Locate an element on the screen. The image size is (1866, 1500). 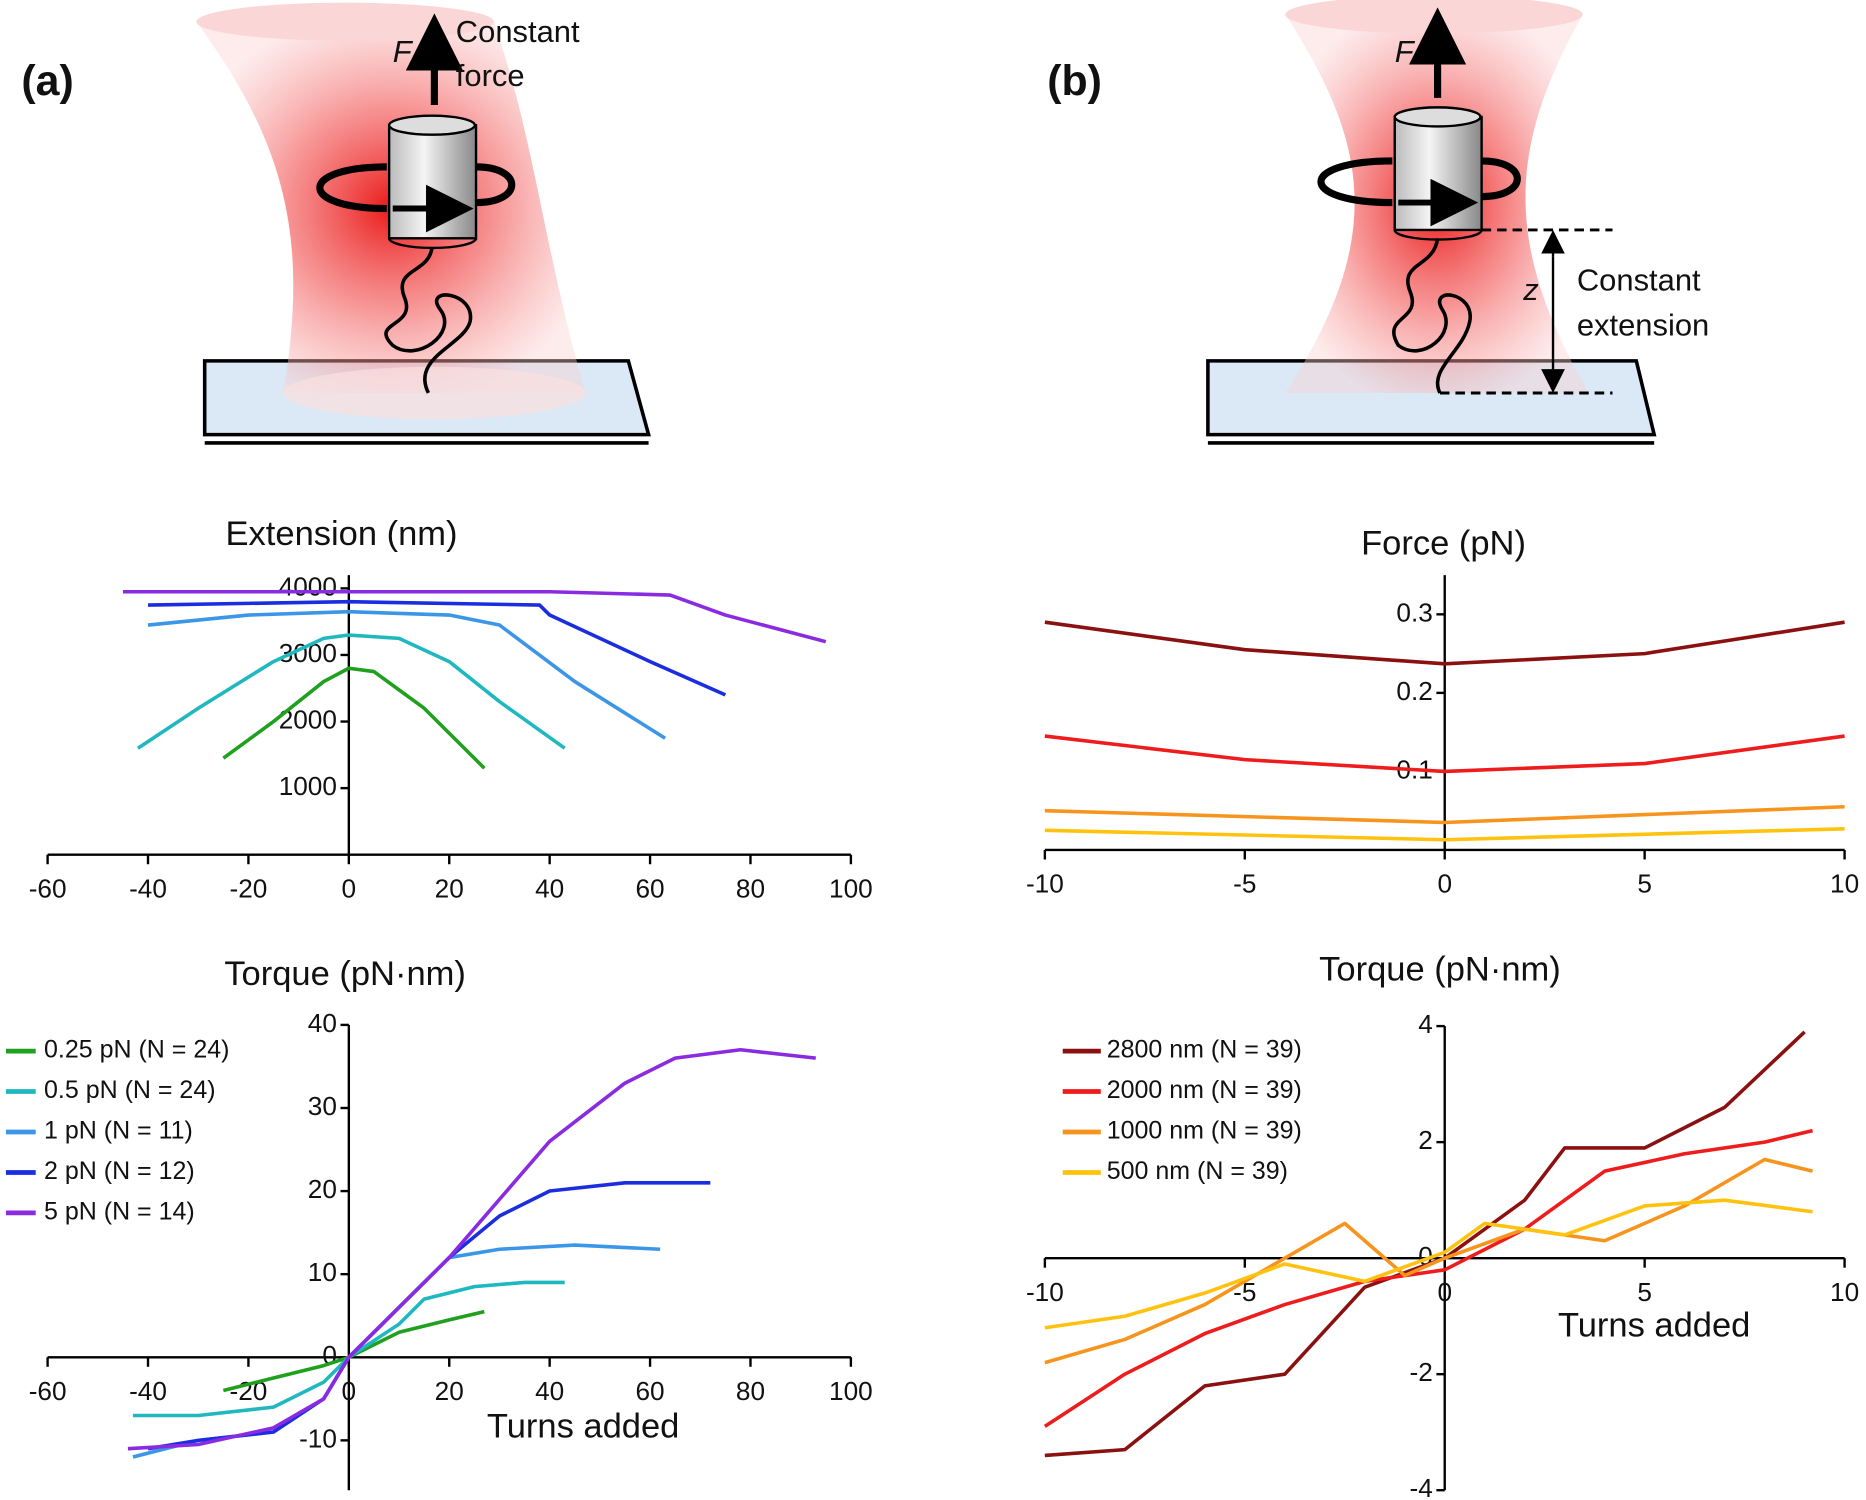
legend-label: 5 pN (N = 14) is located at coordinates (119, 1212).